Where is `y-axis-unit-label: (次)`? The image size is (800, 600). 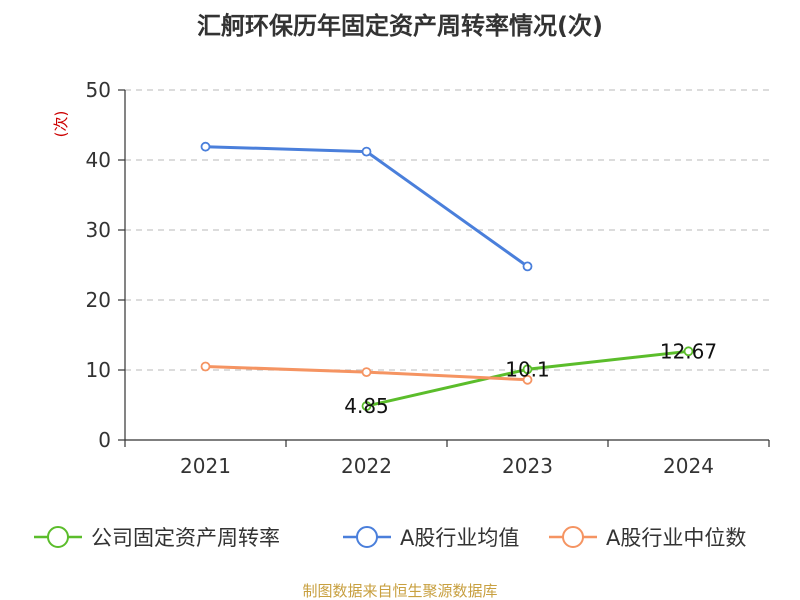
y-axis-unit-label: (次) is located at coordinates (61, 124).